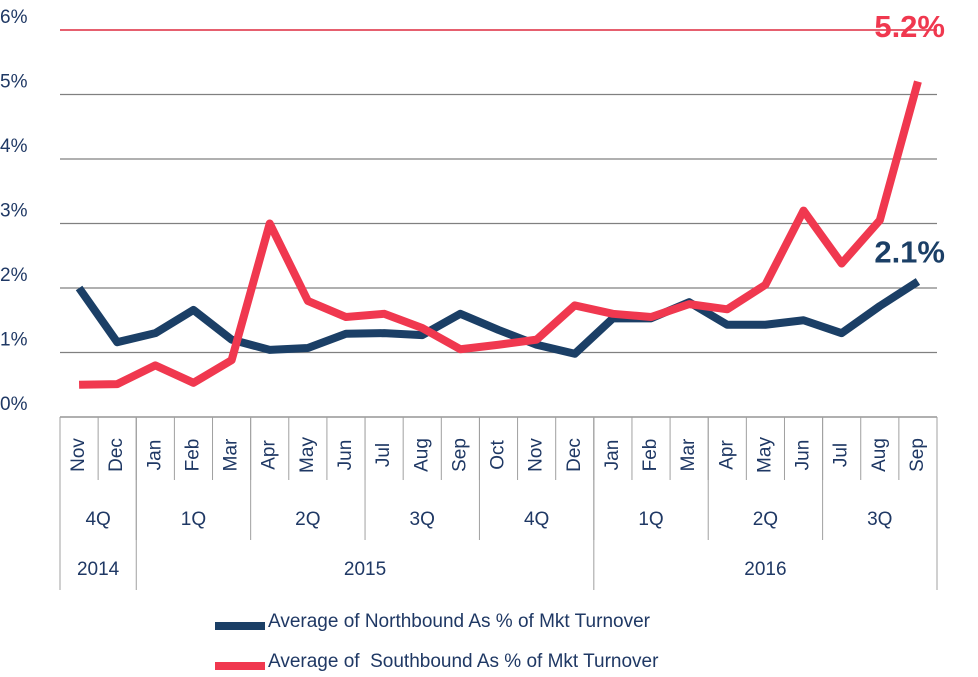 The image size is (978, 677). Describe the element at coordinates (14, 275) in the screenshot. I see `y-tick-label: 2%` at that location.